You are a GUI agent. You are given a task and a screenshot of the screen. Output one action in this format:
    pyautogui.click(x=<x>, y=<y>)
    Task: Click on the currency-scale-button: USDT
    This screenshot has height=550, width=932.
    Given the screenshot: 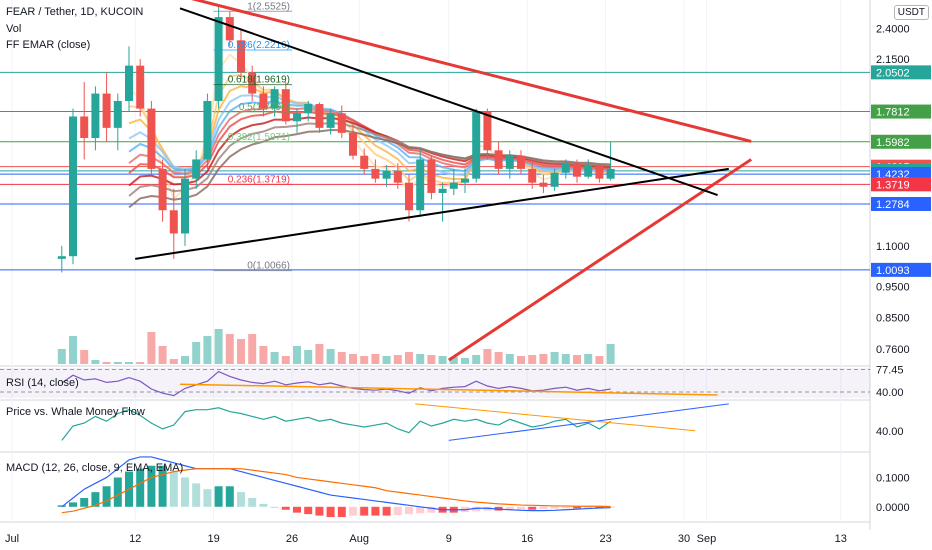 What is the action you would take?
    pyautogui.click(x=911, y=12)
    